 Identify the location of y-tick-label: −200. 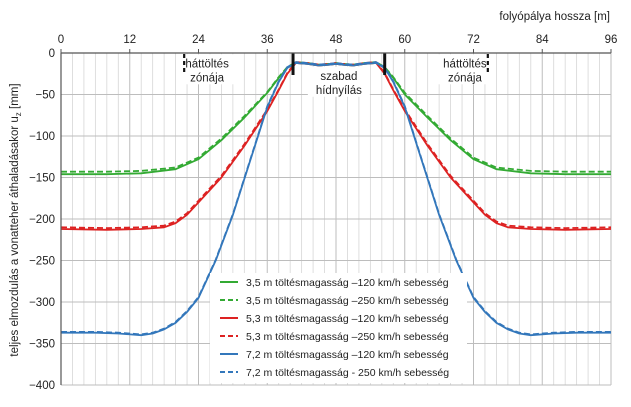
(42, 220).